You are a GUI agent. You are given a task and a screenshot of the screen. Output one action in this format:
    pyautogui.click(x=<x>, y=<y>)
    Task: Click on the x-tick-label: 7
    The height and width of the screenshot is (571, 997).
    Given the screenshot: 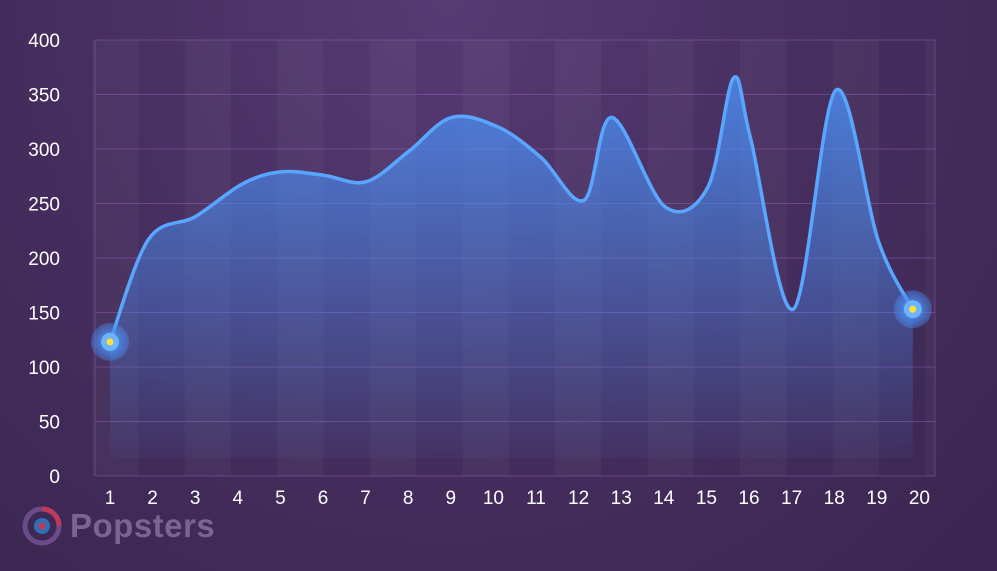 What is the action you would take?
    pyautogui.click(x=365, y=498)
    